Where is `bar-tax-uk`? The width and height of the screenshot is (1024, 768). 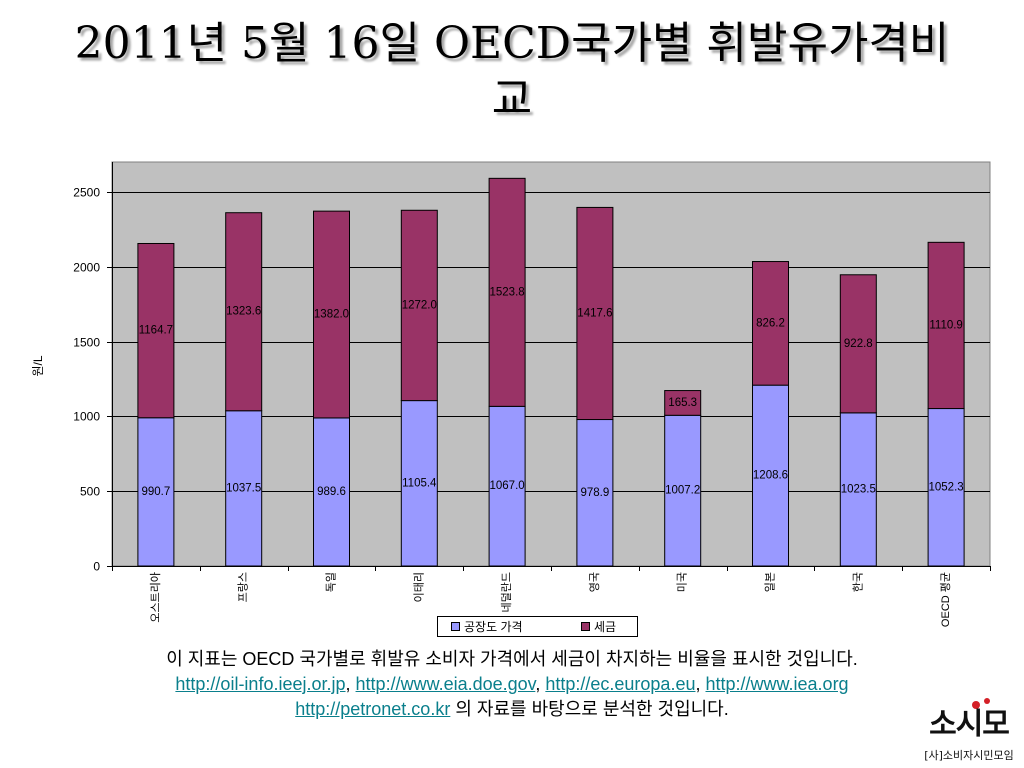
bar-tax-uk is located at coordinates (595, 313).